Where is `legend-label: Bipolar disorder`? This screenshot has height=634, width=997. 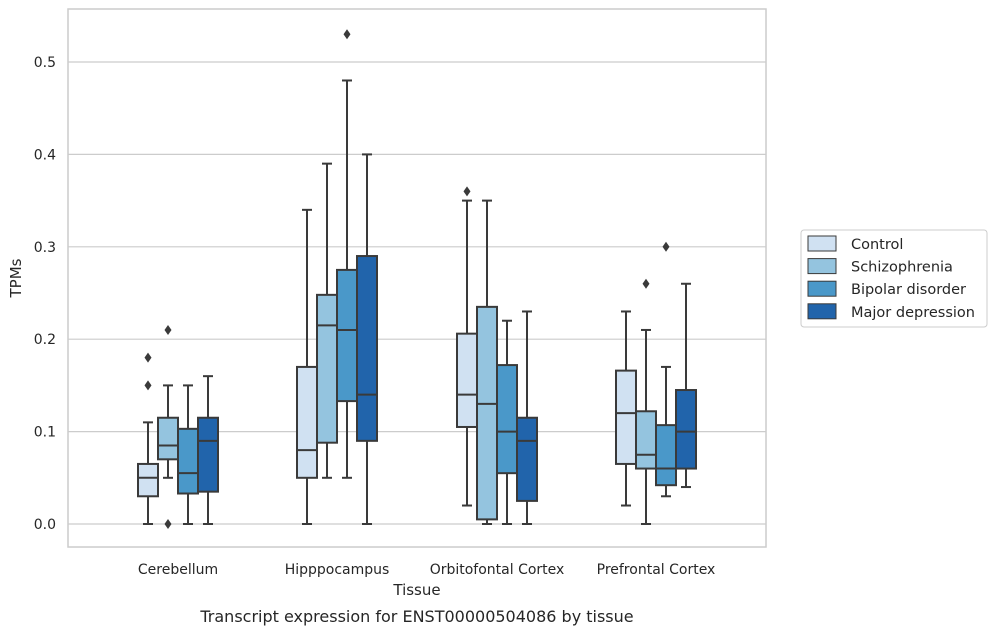
legend-label: Bipolar disorder is located at coordinates (908, 290).